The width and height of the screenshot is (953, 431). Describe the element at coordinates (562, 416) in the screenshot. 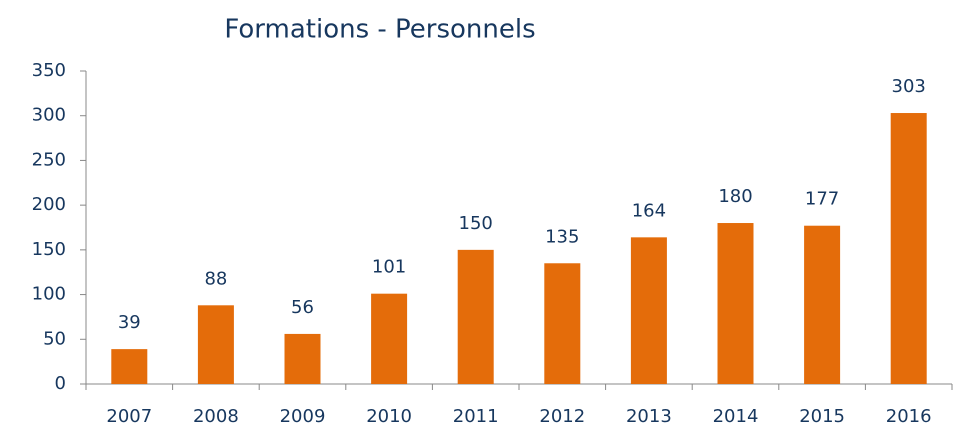

I see `x-tick-label: 2012` at that location.